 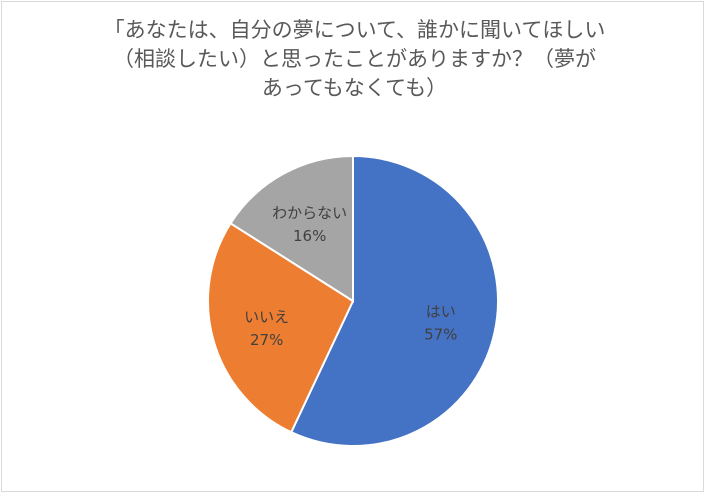 What do you see at coordinates (354, 88) in the screenshot?
I see `chart-title-line-3: あってもなくても）` at bounding box center [354, 88].